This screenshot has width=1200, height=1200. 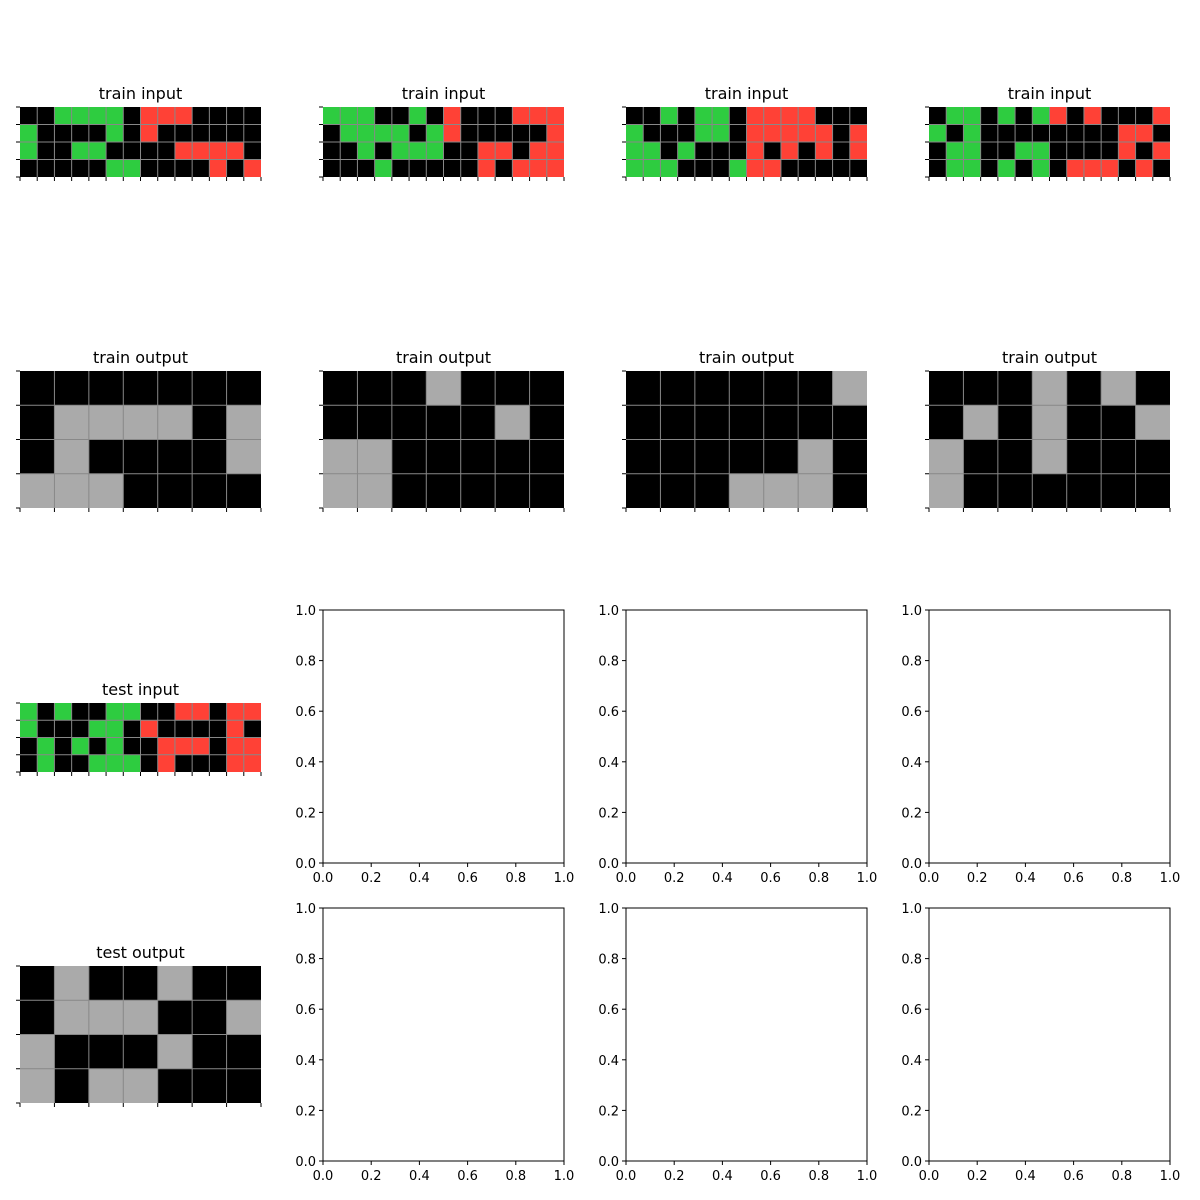 What do you see at coordinates (140, 952) in the screenshot?
I see `panel-title: test output` at bounding box center [140, 952].